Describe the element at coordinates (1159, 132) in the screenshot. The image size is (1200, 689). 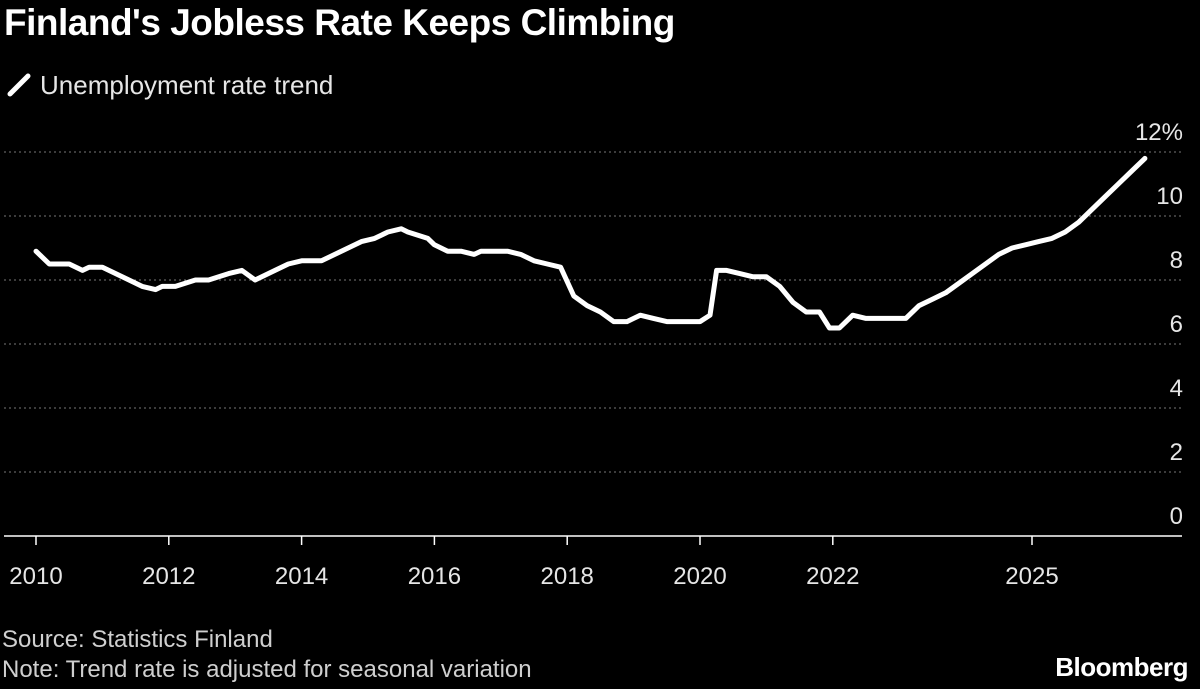
I see `y-tick-label: 12%` at that location.